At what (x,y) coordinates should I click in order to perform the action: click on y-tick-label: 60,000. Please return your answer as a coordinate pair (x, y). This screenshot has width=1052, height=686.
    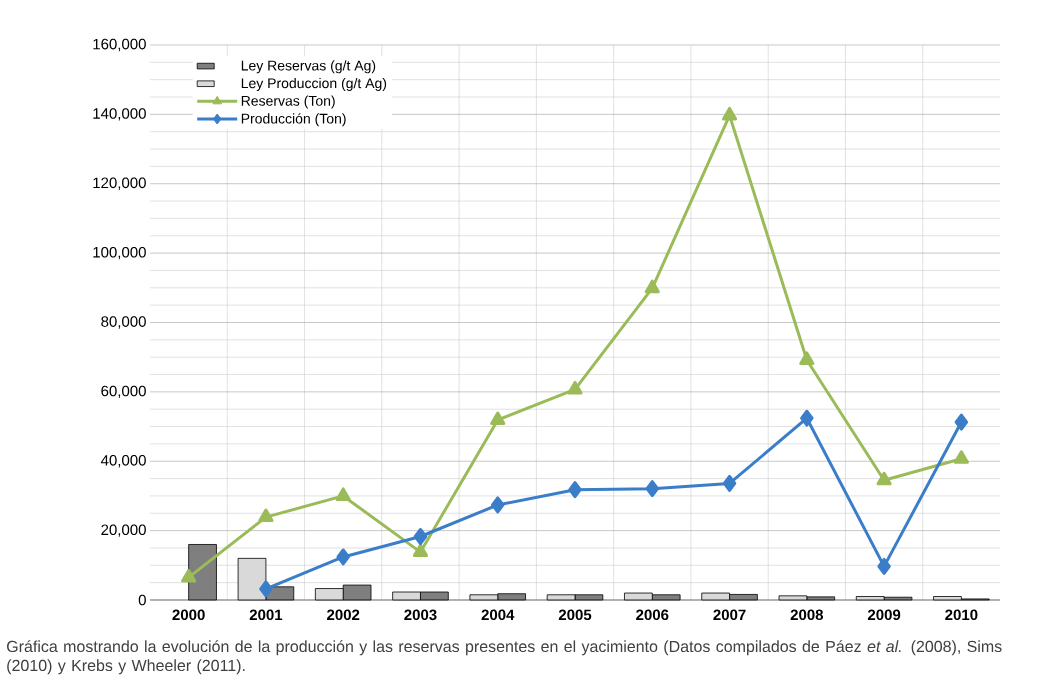
    Looking at the image, I should click on (123, 392).